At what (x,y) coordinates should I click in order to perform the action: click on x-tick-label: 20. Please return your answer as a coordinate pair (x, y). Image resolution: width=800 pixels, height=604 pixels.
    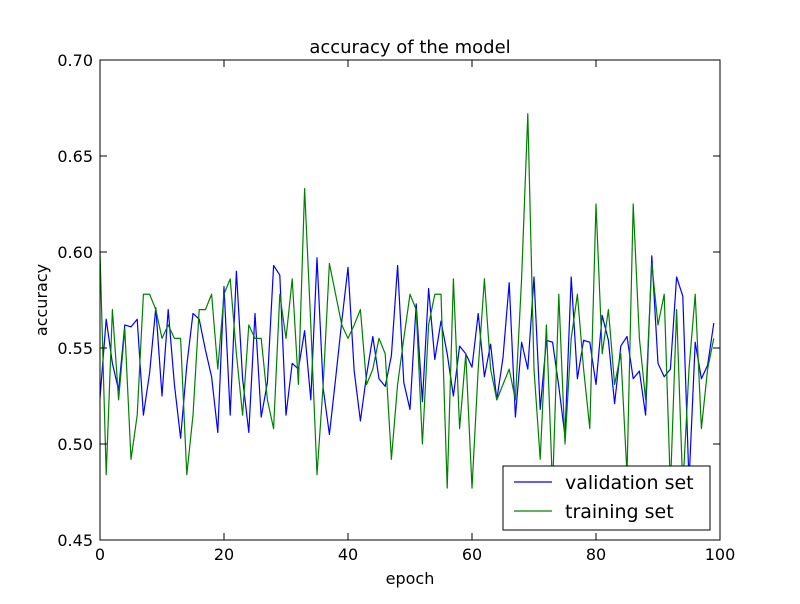
    Looking at the image, I should click on (224, 554).